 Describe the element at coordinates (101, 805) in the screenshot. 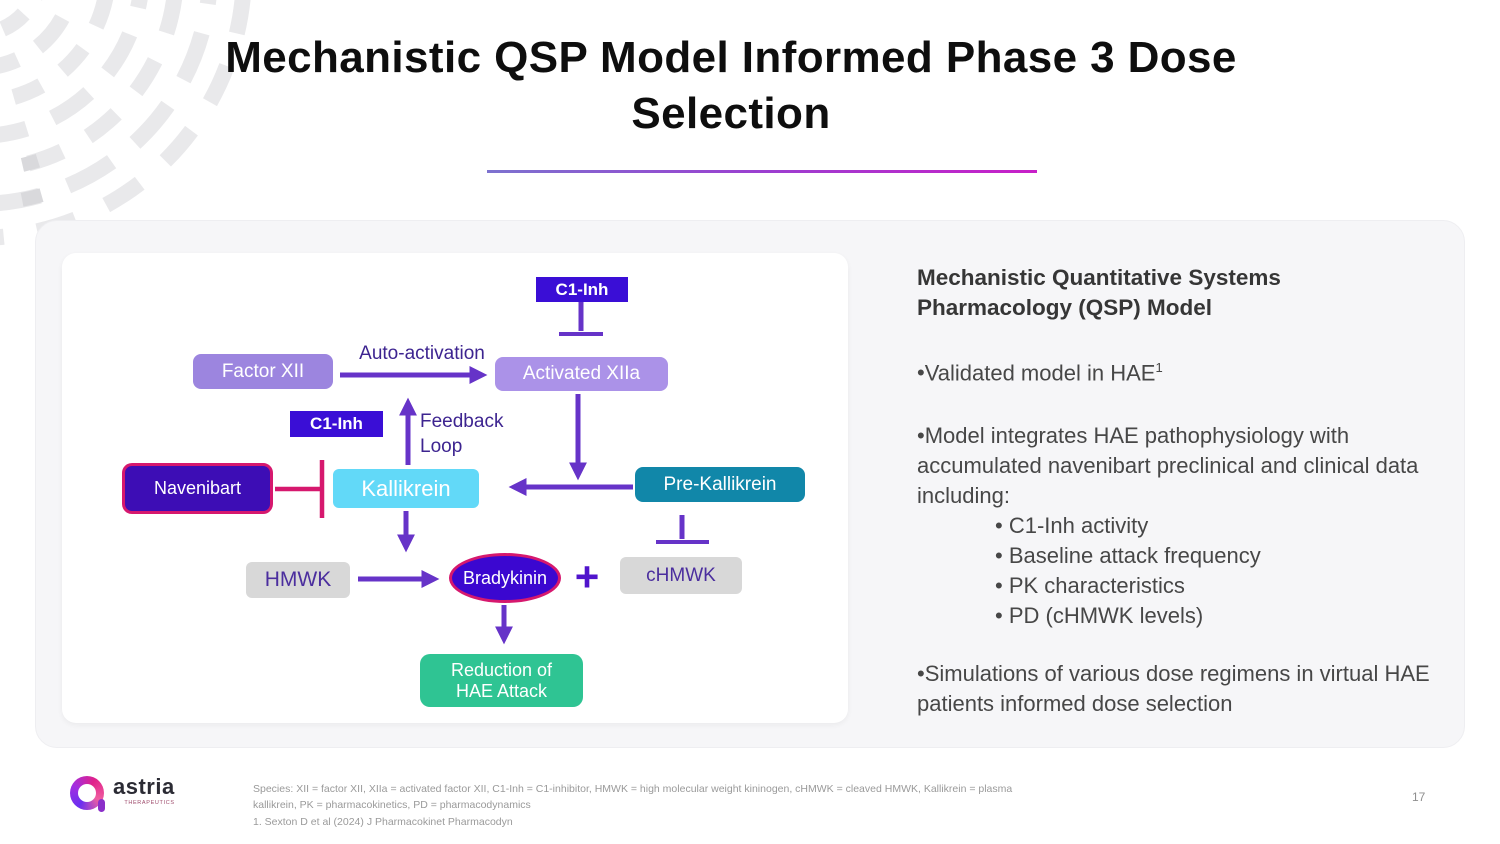

I see `astria-logo-tail` at that location.